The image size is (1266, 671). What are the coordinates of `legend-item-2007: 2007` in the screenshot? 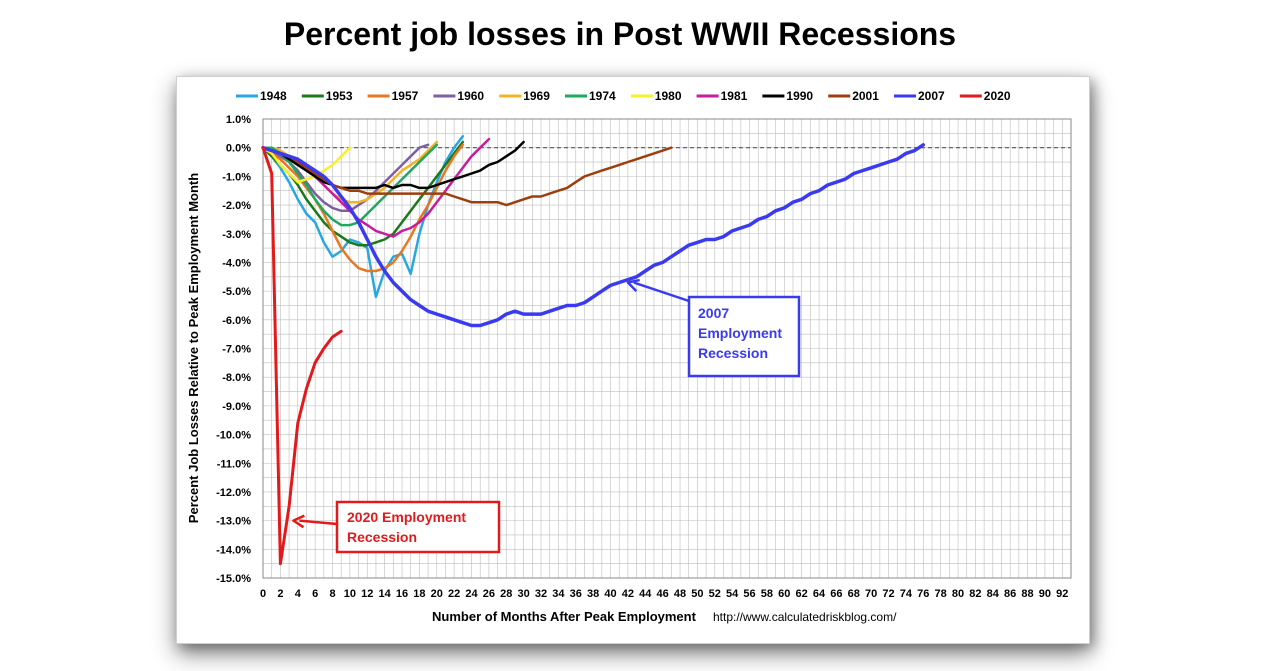 It's located at (919, 96).